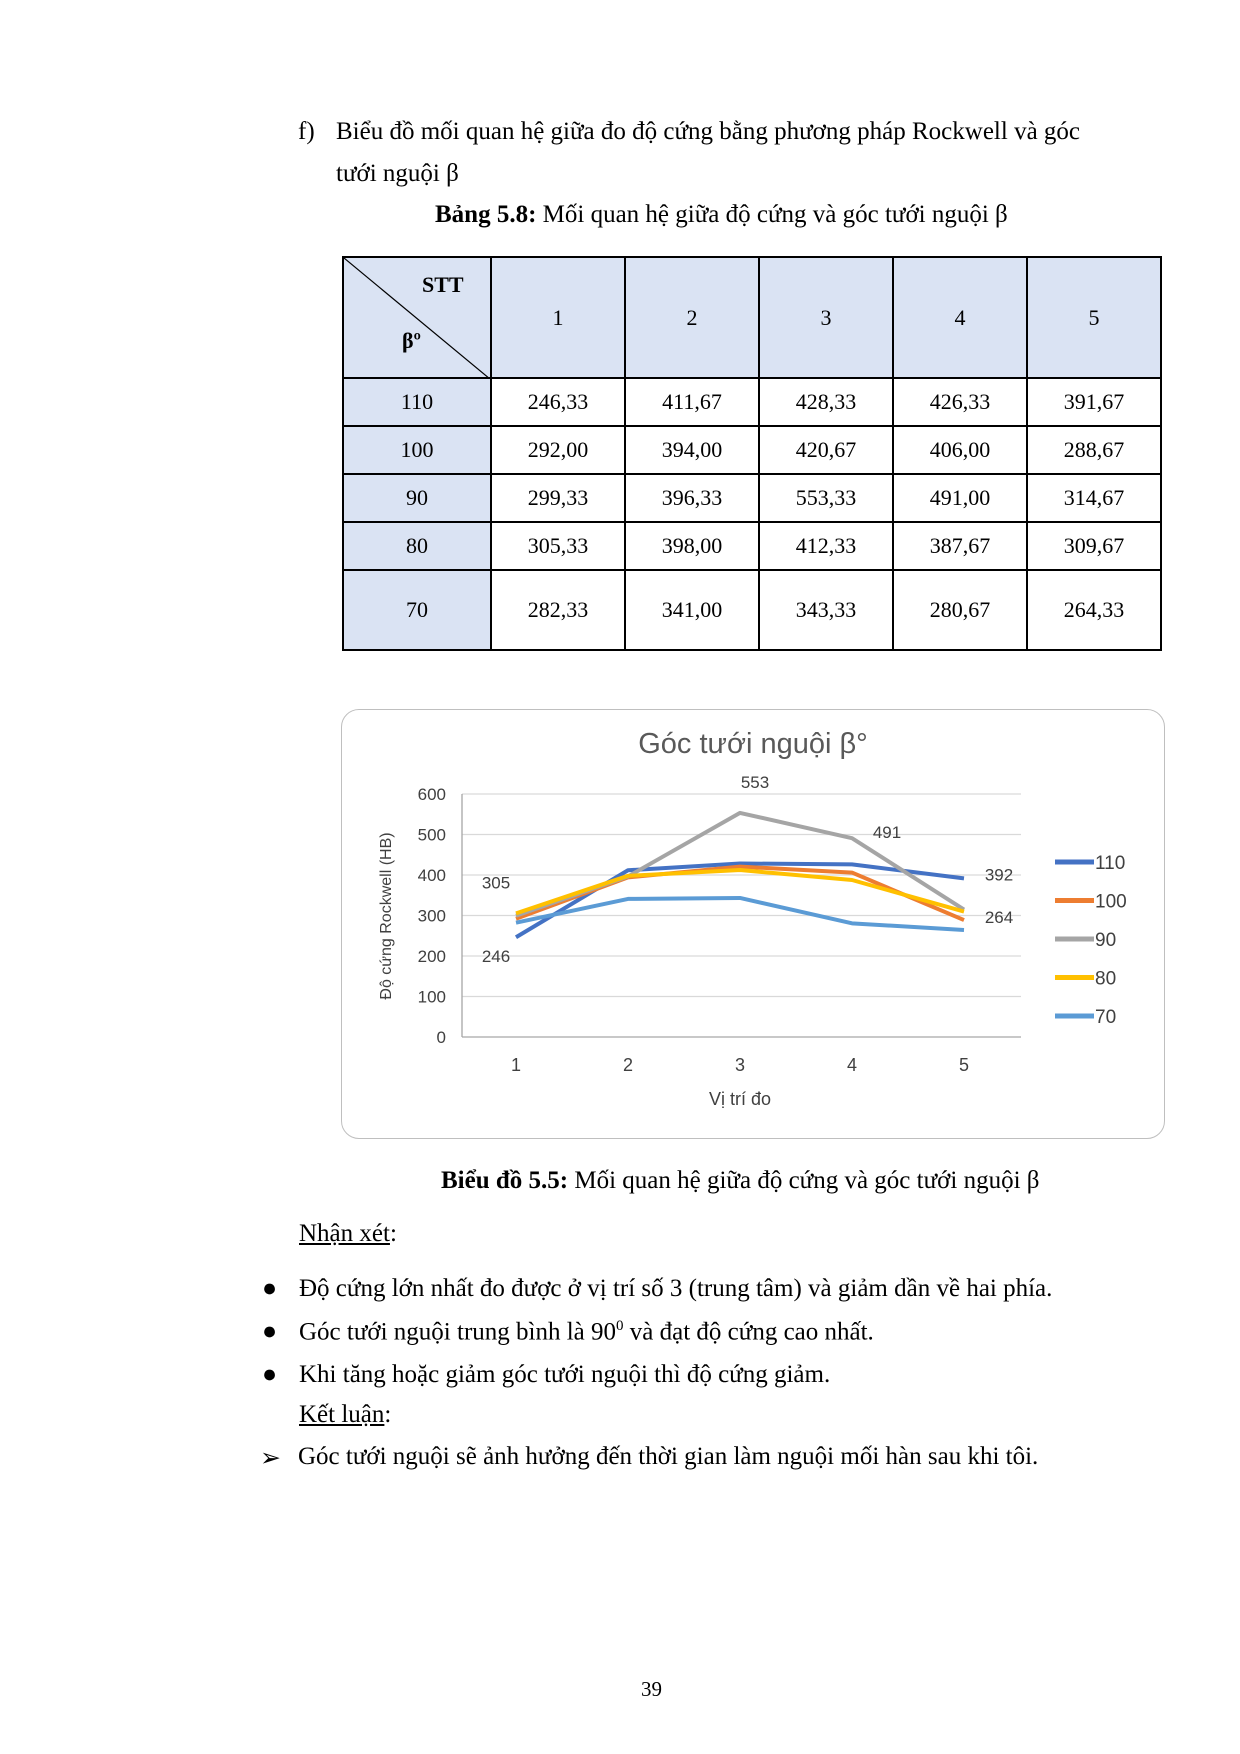 This screenshot has height=1754, width=1240. What do you see at coordinates (388, 1414) in the screenshot?
I see `conclusion-colon: :` at bounding box center [388, 1414].